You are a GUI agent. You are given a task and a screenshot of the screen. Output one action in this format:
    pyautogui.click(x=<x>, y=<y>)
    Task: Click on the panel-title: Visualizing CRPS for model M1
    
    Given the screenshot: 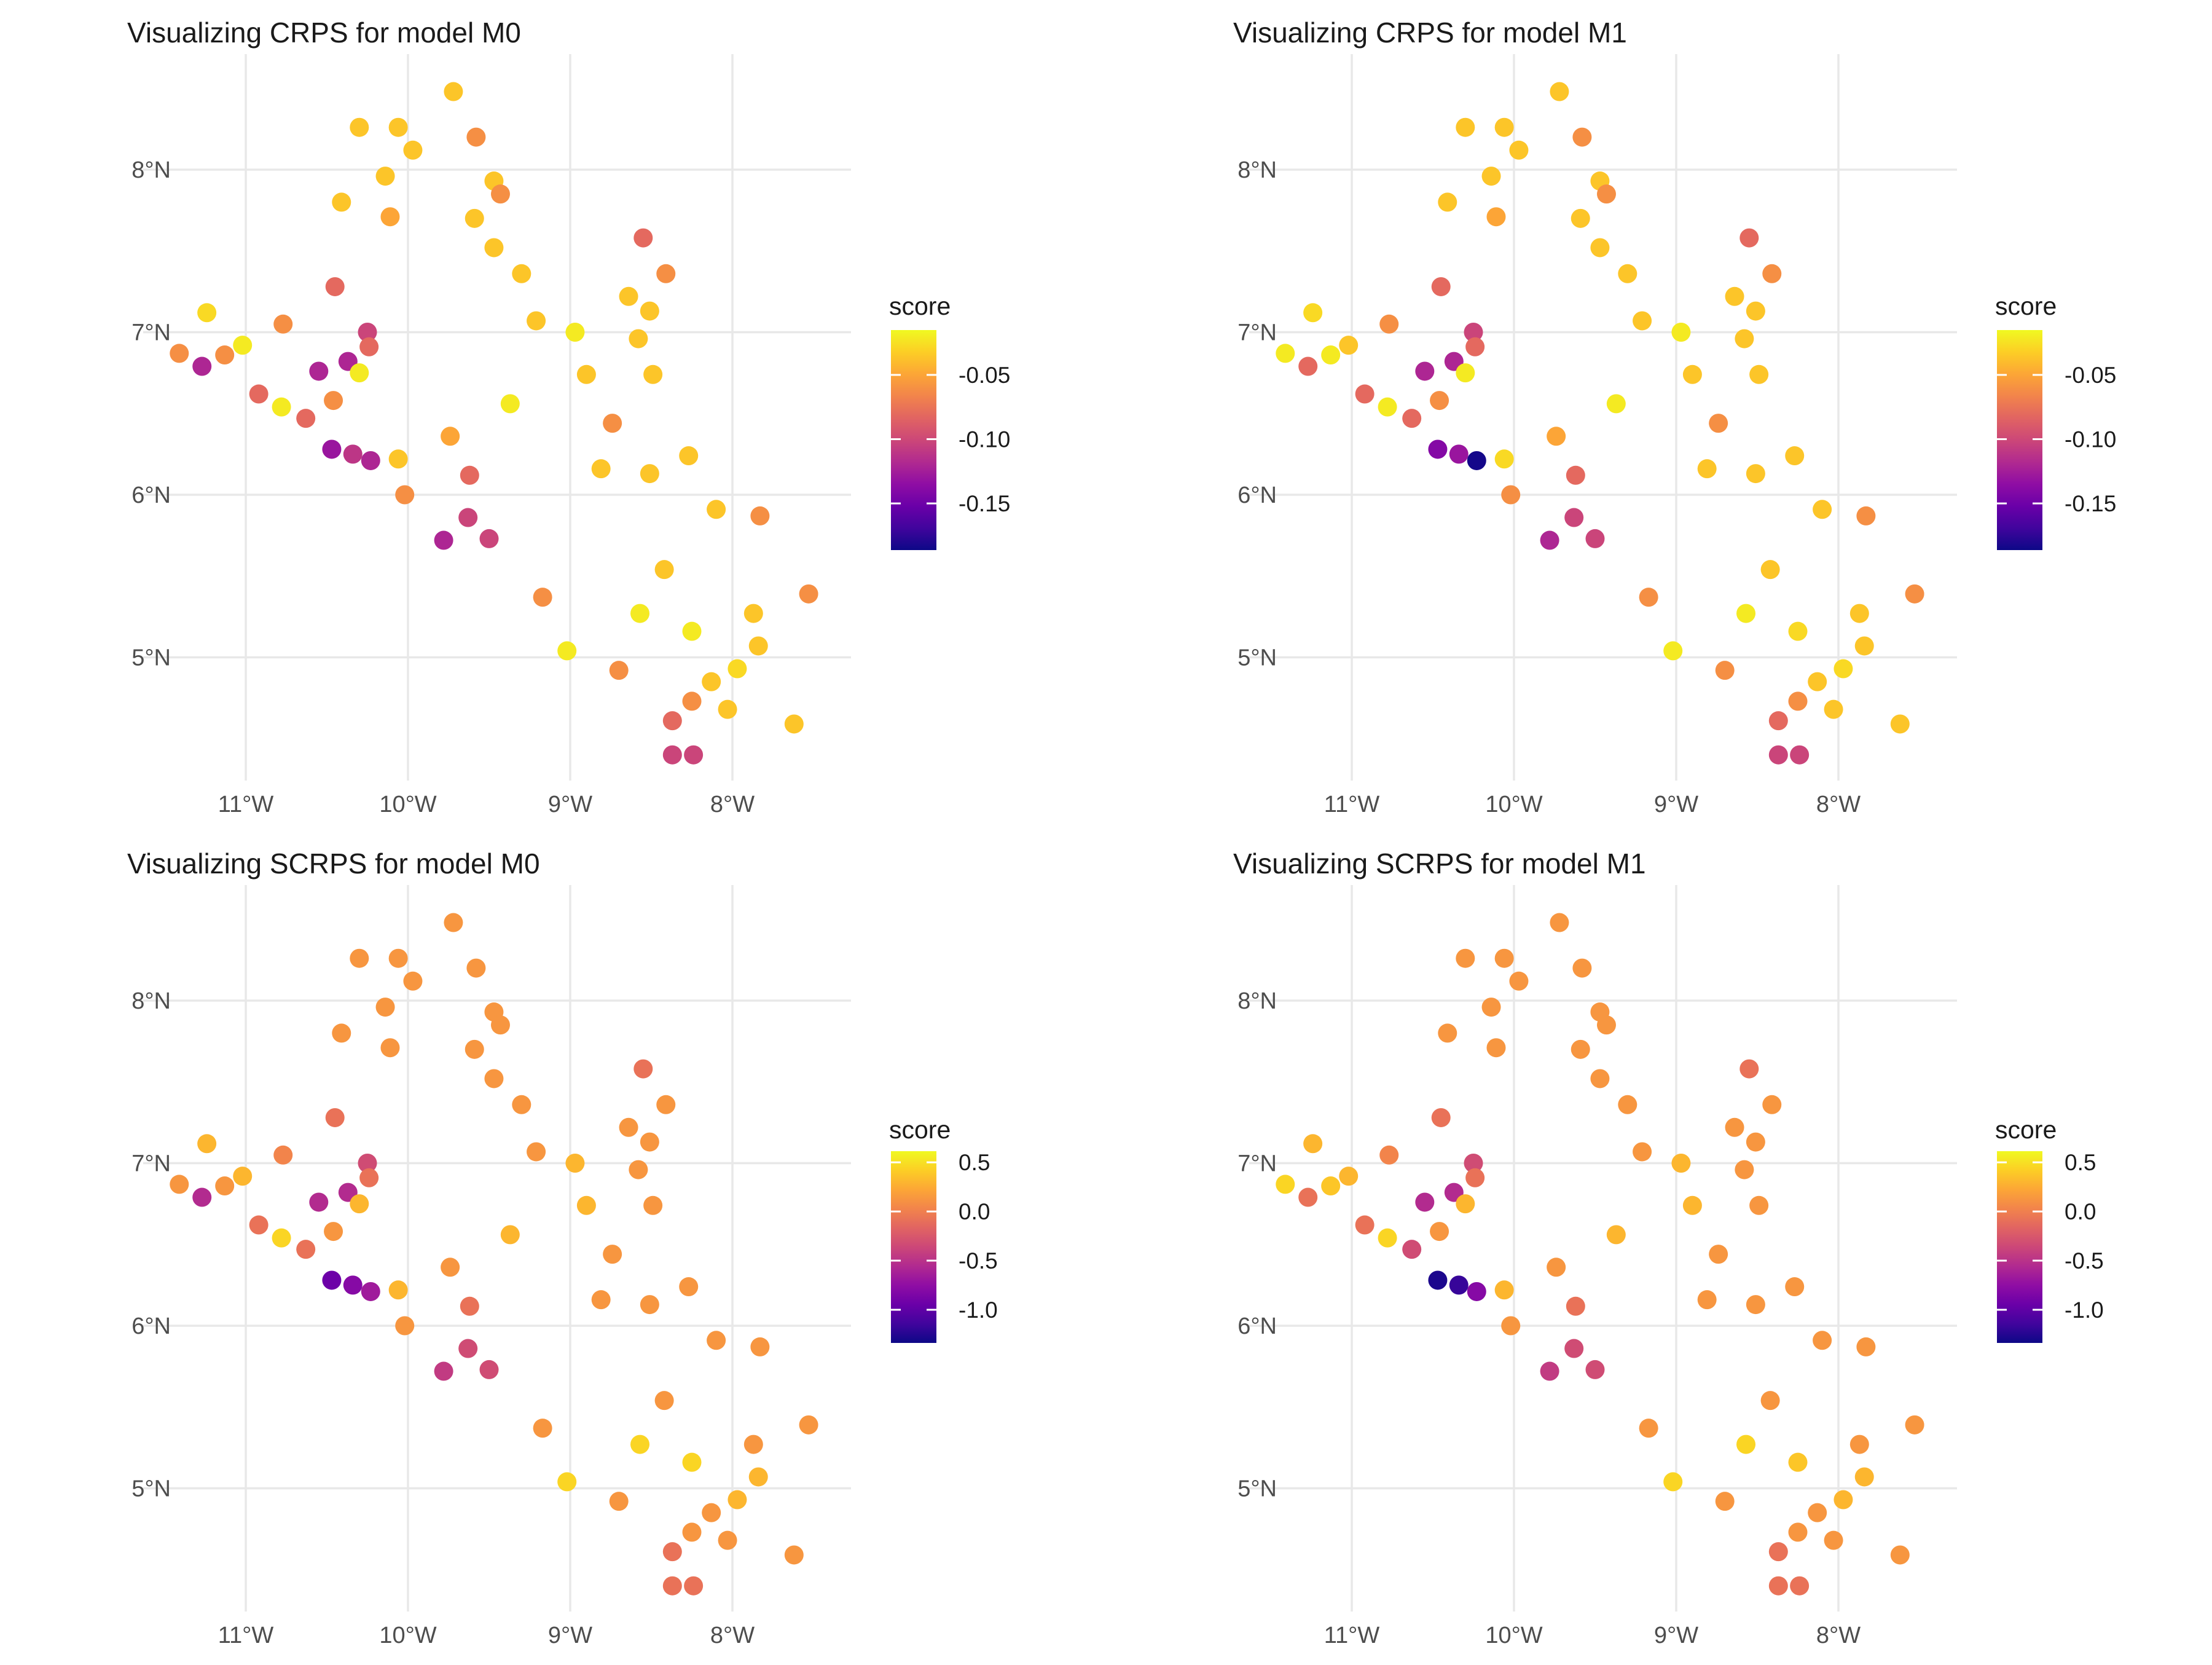 What is the action you would take?
    pyautogui.click(x=1430, y=33)
    